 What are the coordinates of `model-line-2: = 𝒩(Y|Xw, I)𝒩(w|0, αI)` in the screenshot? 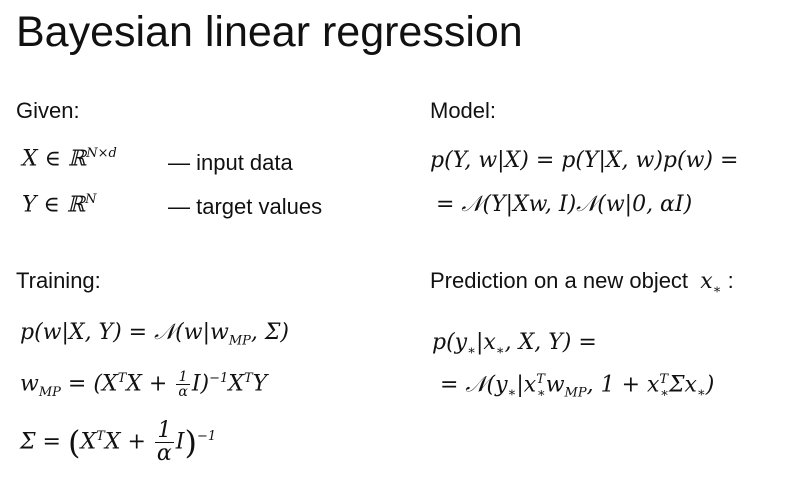 It's located at (564, 204).